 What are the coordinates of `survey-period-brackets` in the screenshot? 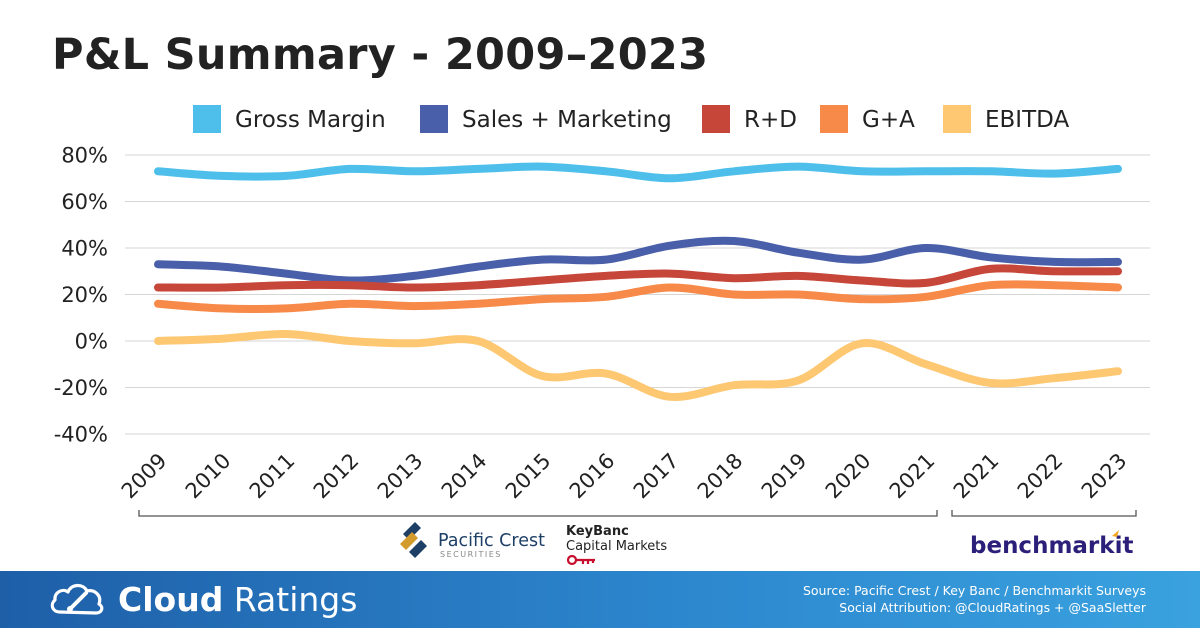 It's located at (637, 513).